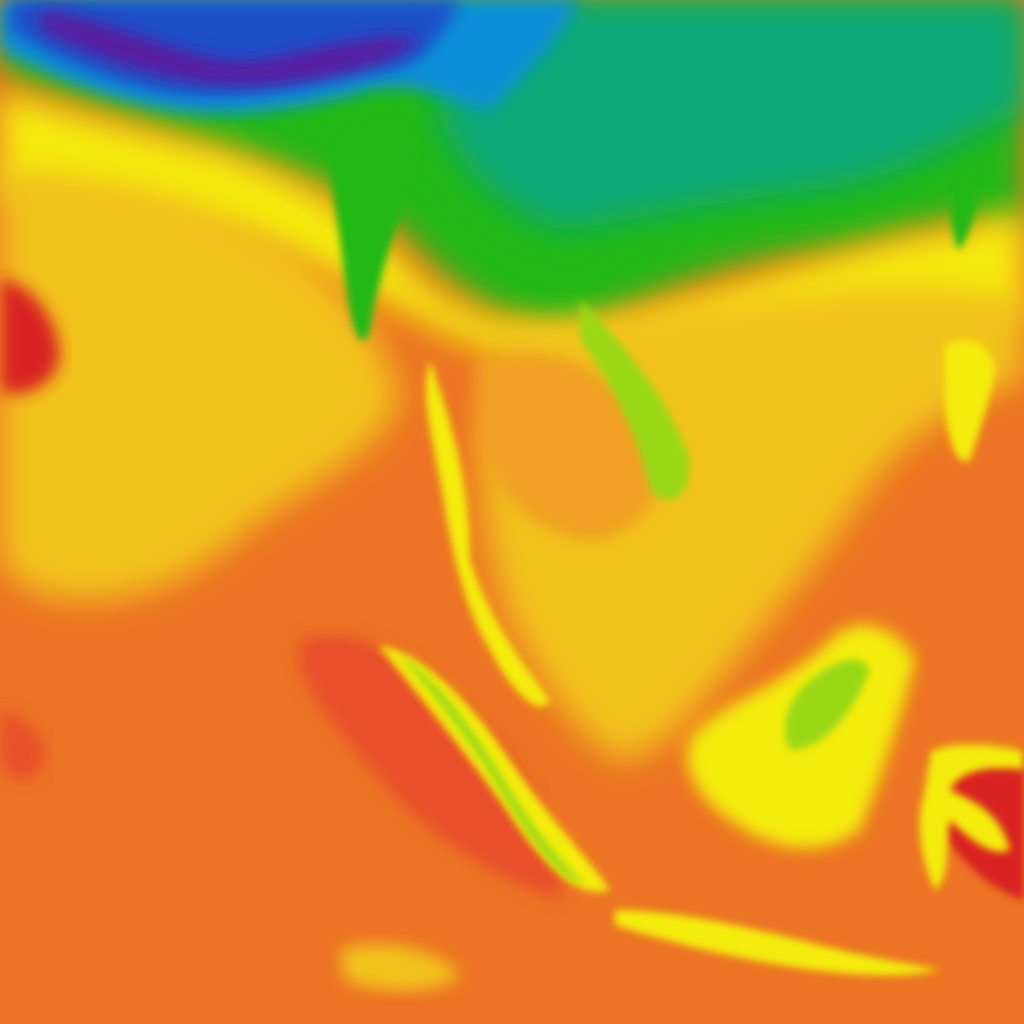 The width and height of the screenshot is (1024, 1024). I want to click on island-taiwan, so click(964, 215).